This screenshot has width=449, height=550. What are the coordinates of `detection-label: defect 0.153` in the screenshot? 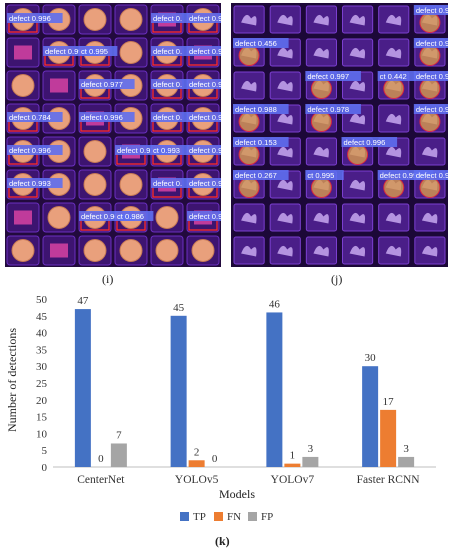 It's located at (256, 142).